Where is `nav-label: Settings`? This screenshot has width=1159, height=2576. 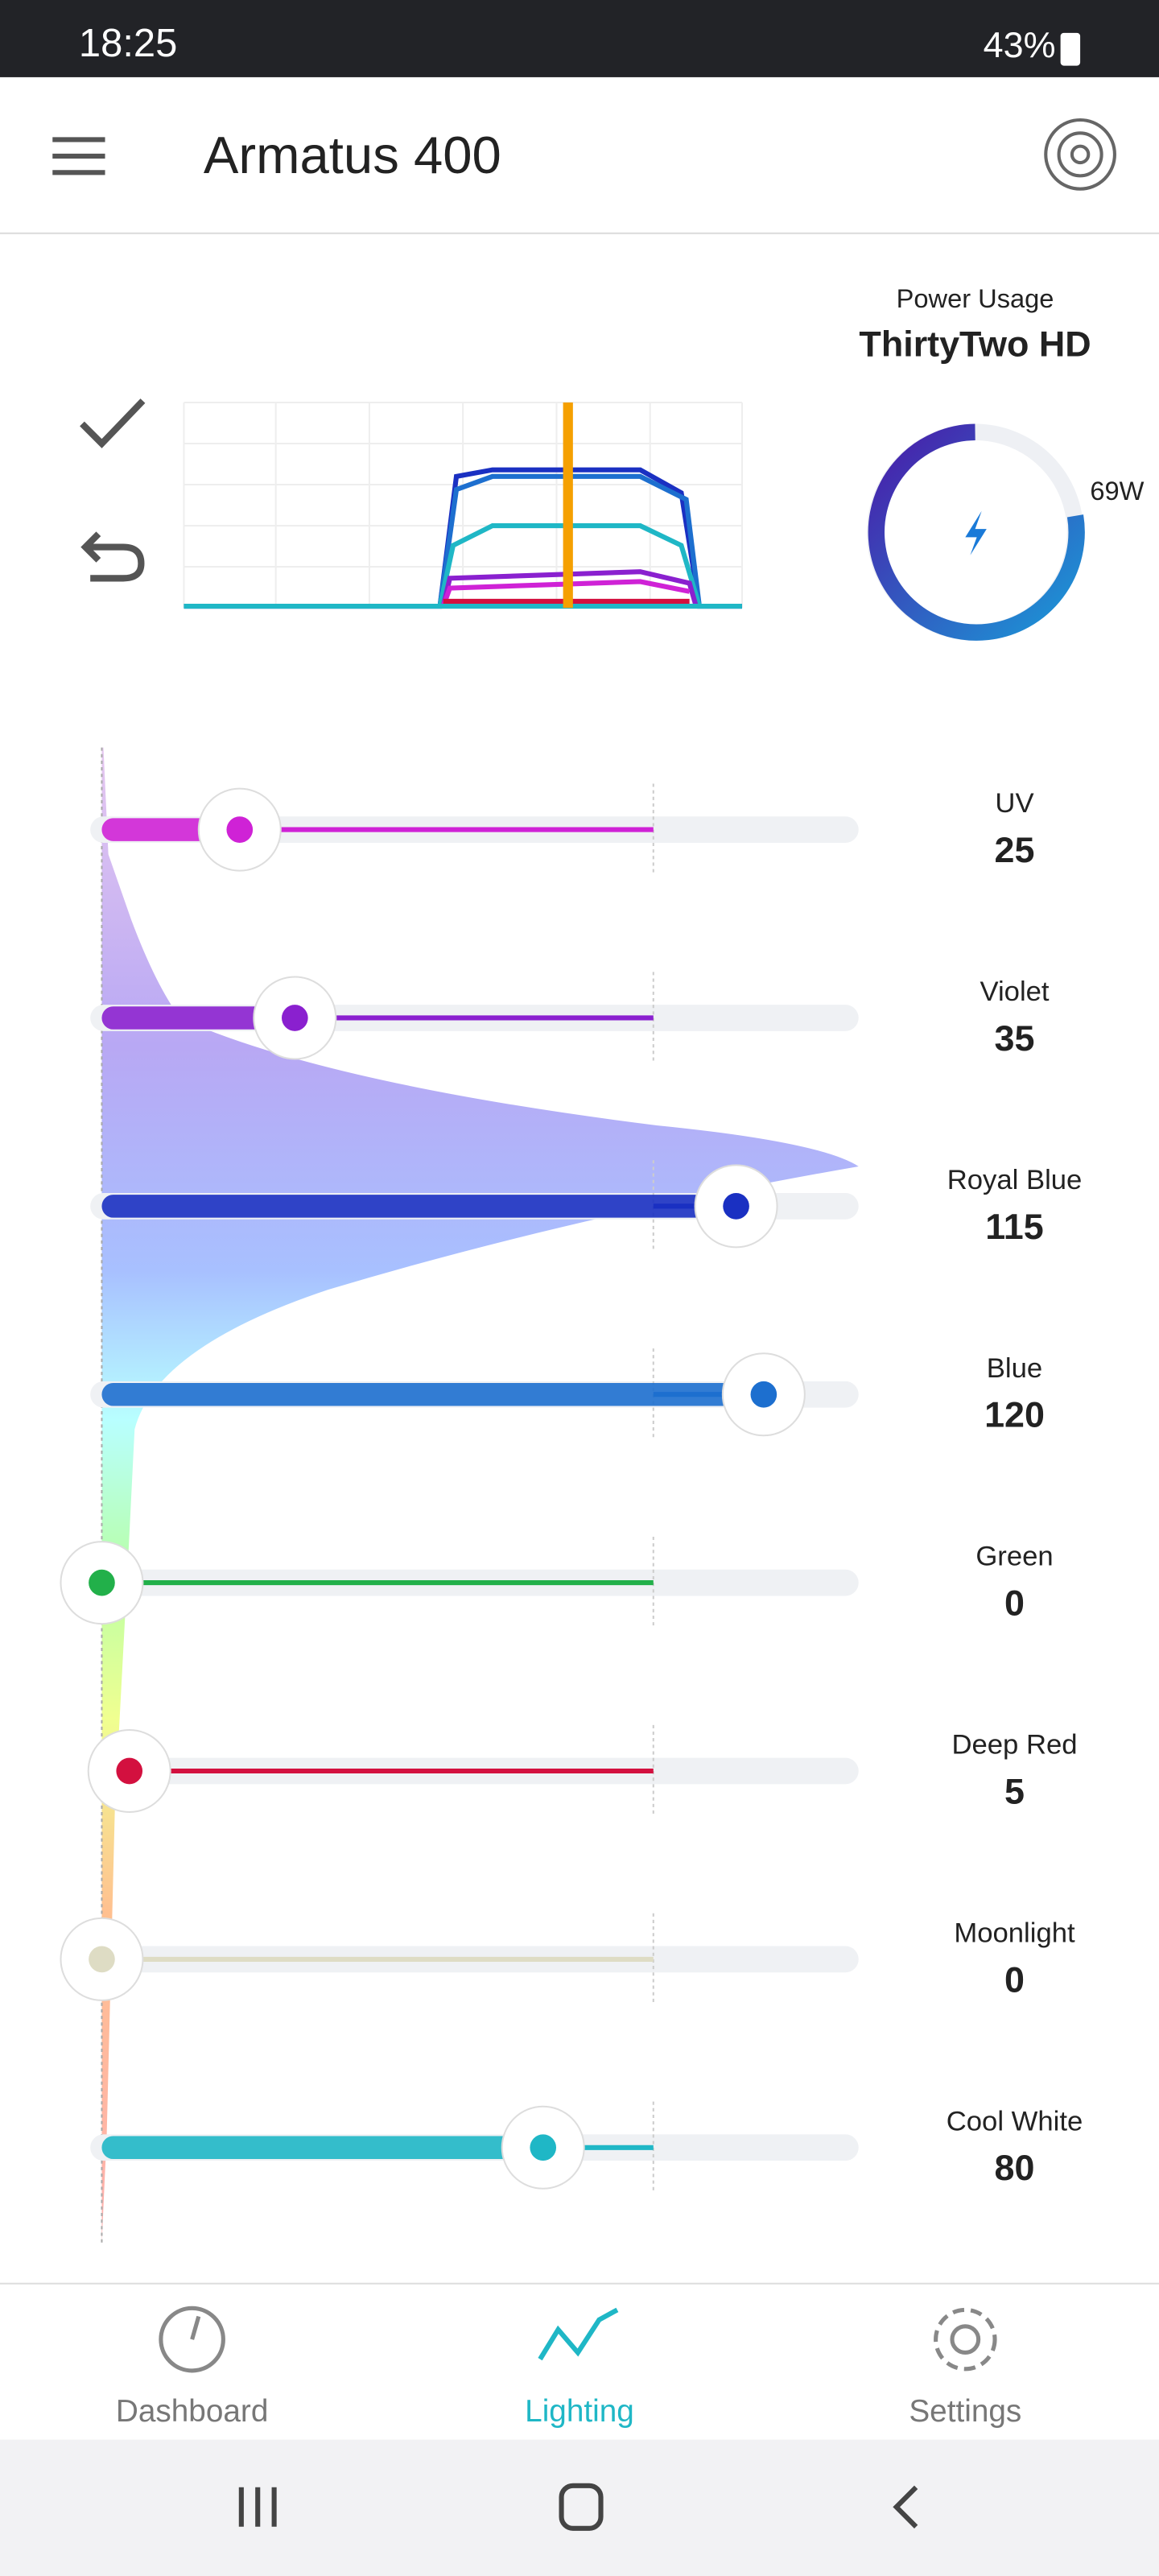 nav-label: Settings is located at coordinates (965, 2411).